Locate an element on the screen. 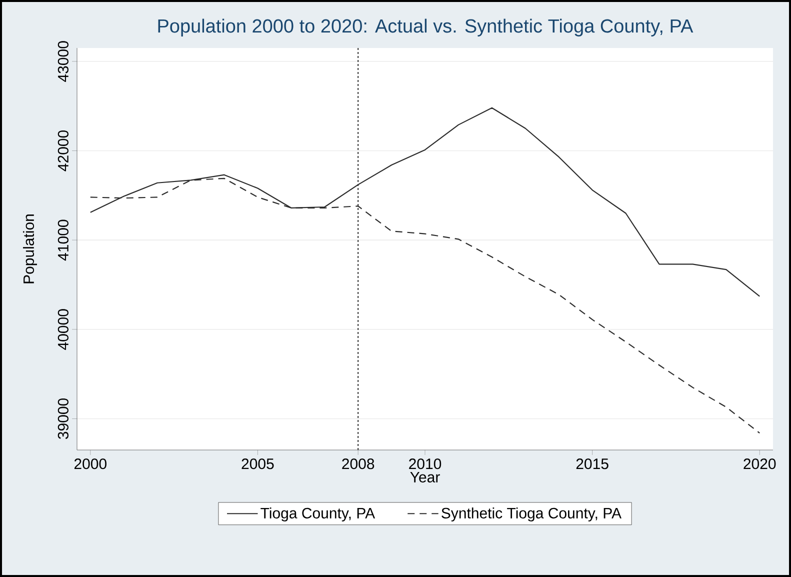  y-tick-label: 43000 is located at coordinates (63, 61).